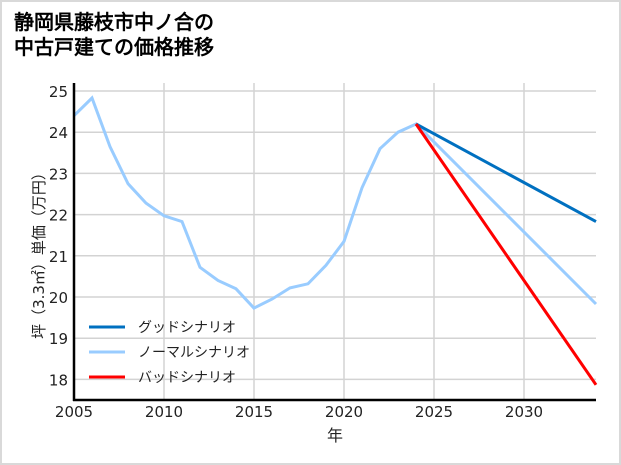  What do you see at coordinates (58, 92) in the screenshot?
I see `y-tick-label: 25` at bounding box center [58, 92].